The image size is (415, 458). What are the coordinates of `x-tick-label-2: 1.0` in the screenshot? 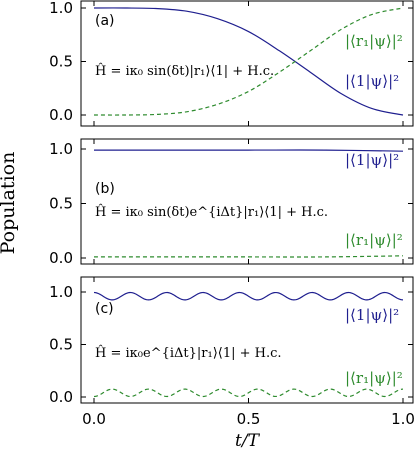 It's located at (403, 419).